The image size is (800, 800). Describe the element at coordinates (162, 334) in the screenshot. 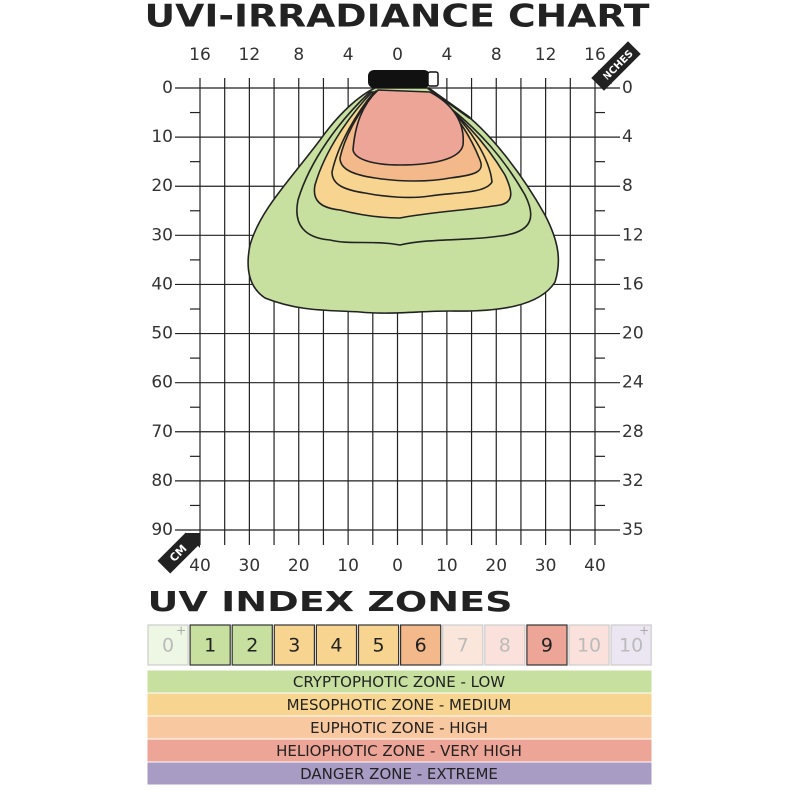

I see `left-tick-label: 50` at that location.